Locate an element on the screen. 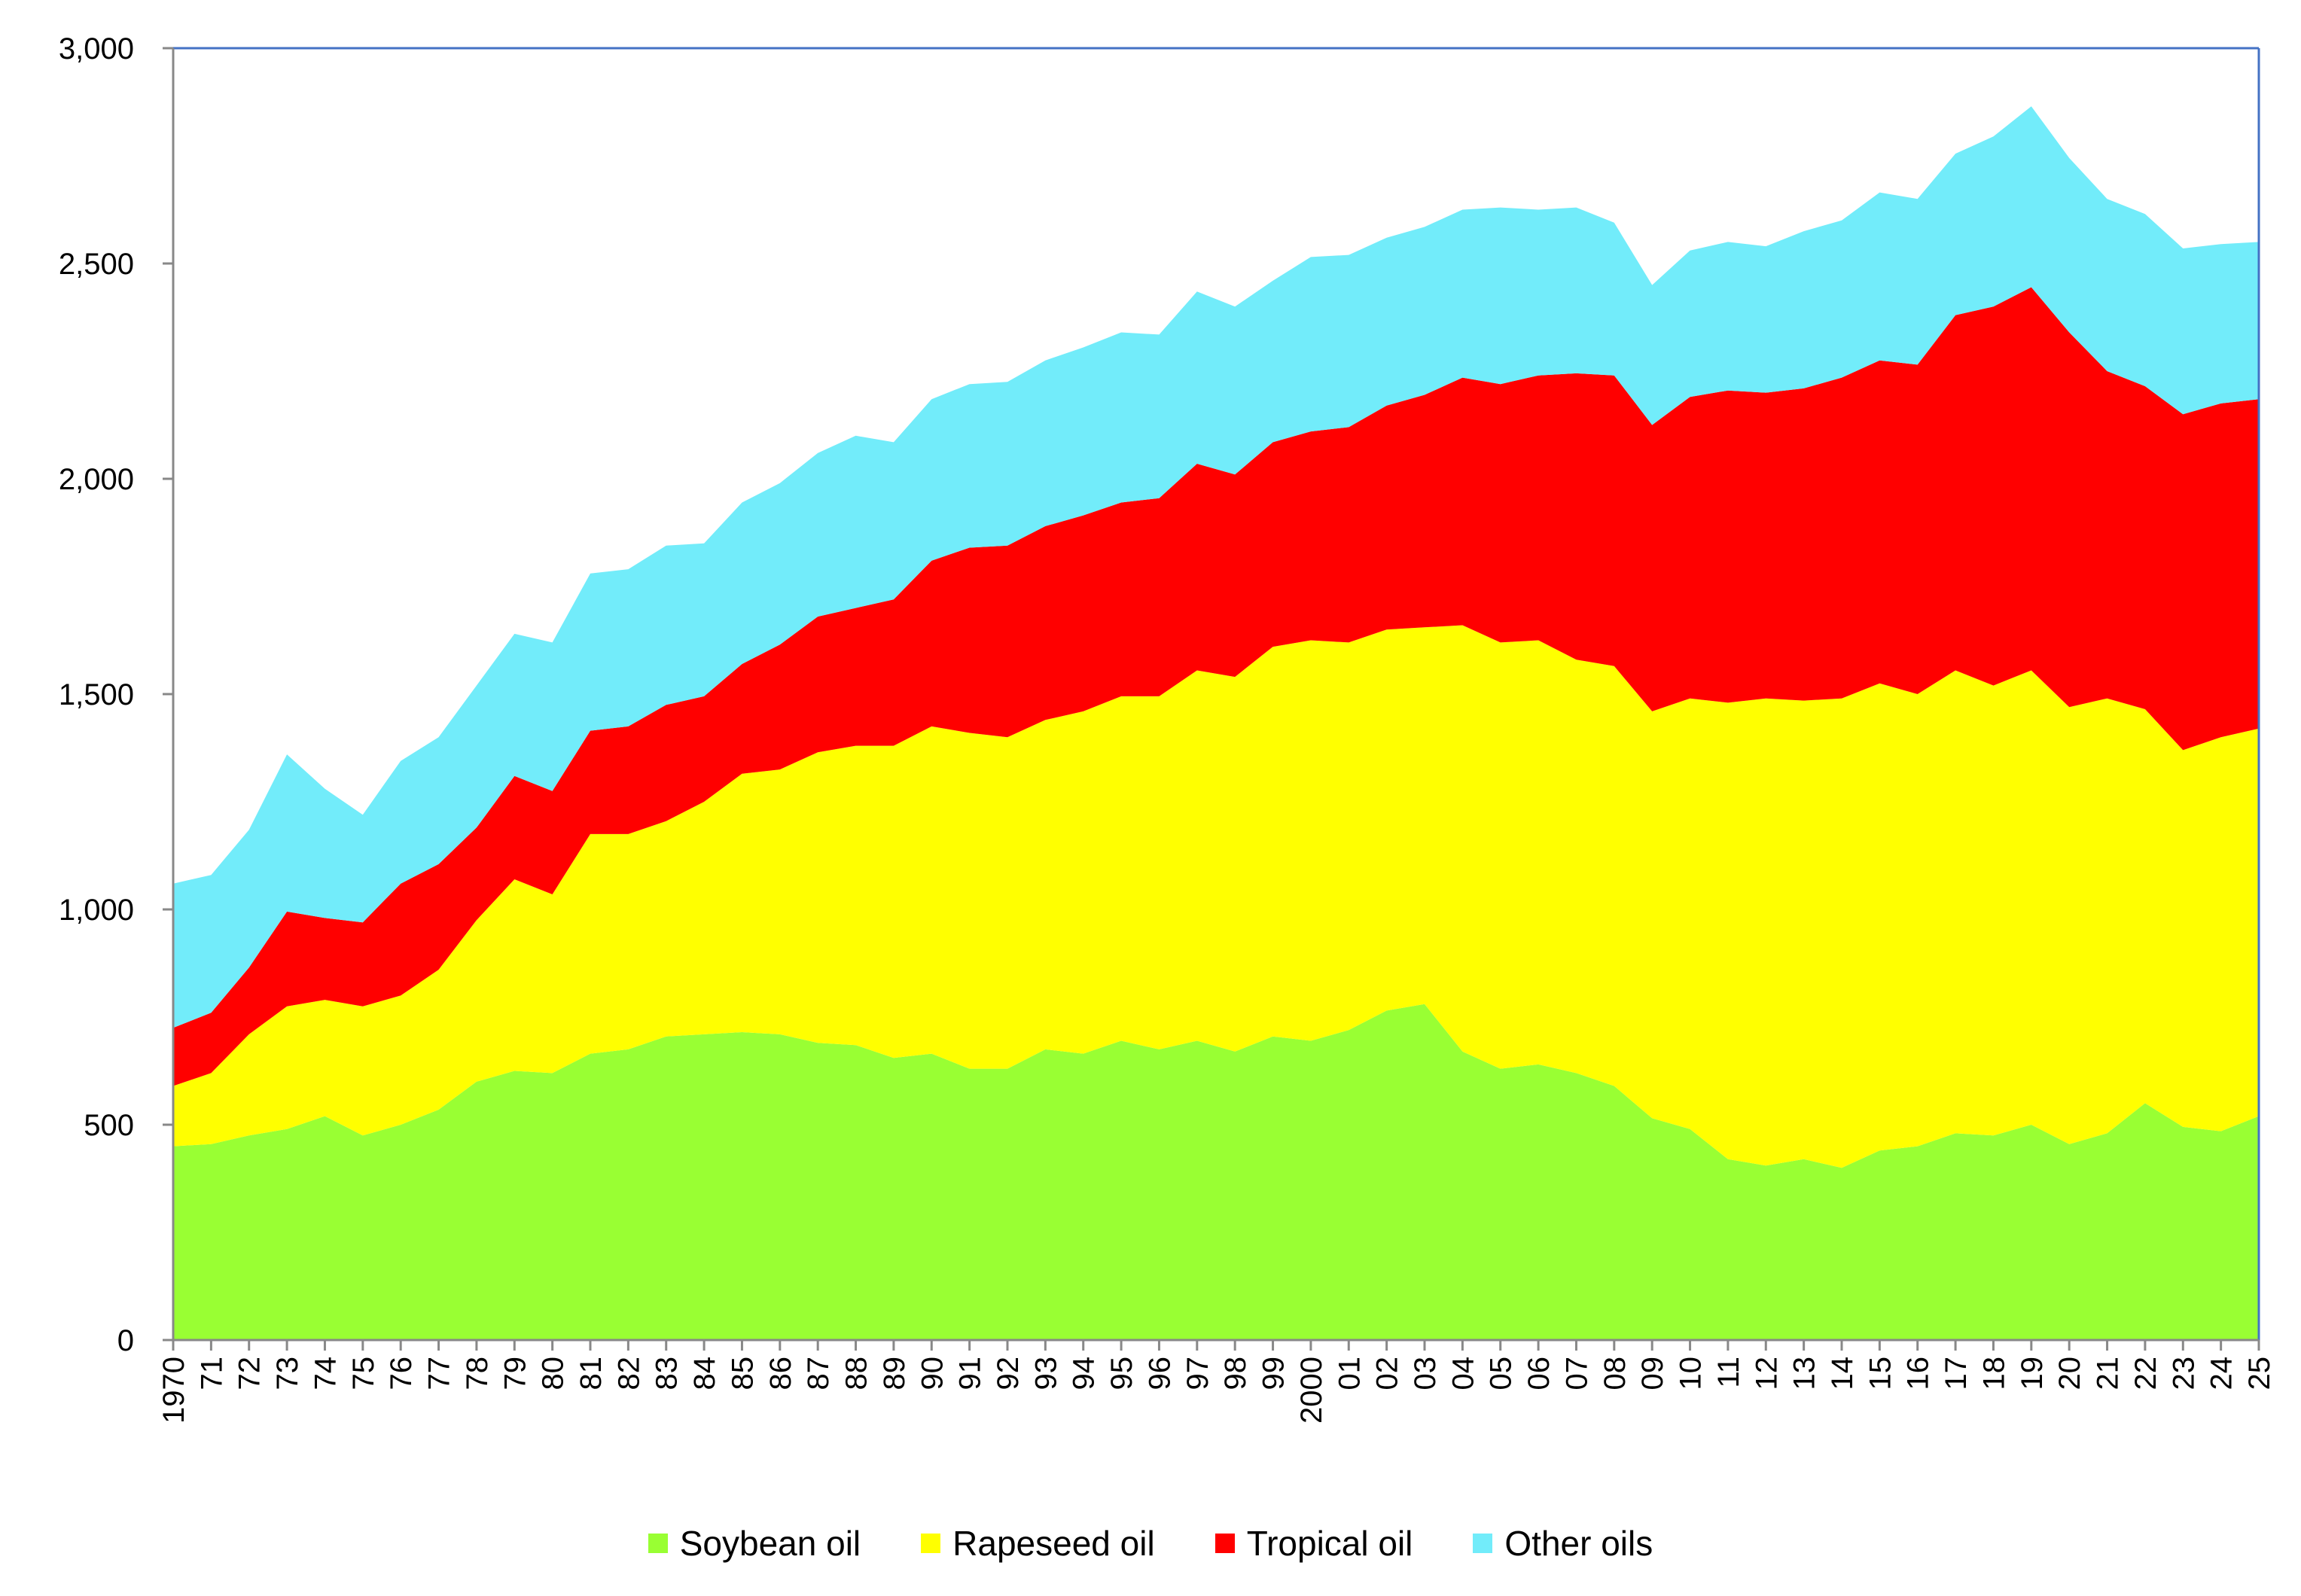 This screenshot has height=1596, width=2301. y-tick-label: 0 is located at coordinates (125, 1341).